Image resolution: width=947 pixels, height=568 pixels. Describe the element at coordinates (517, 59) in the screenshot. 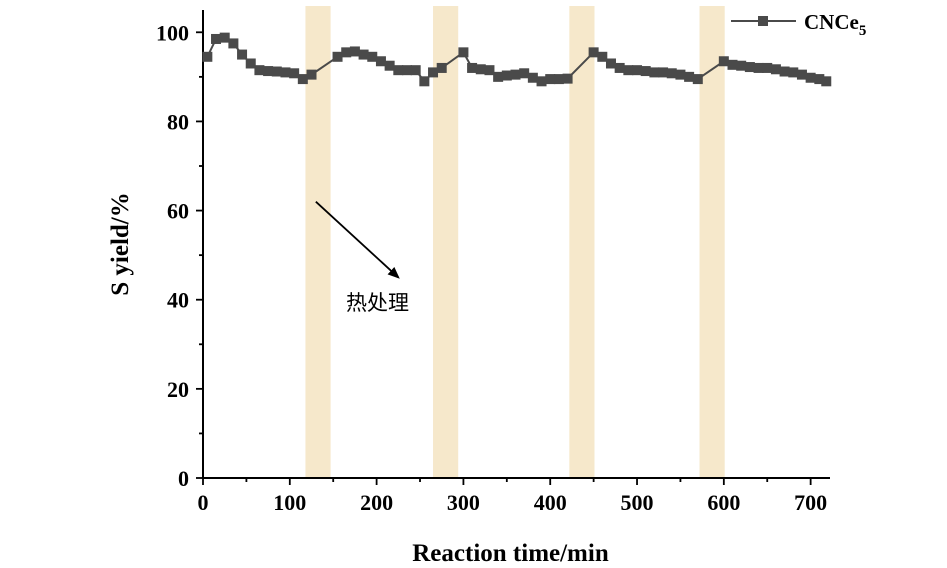

I see `series-cnce5` at that location.